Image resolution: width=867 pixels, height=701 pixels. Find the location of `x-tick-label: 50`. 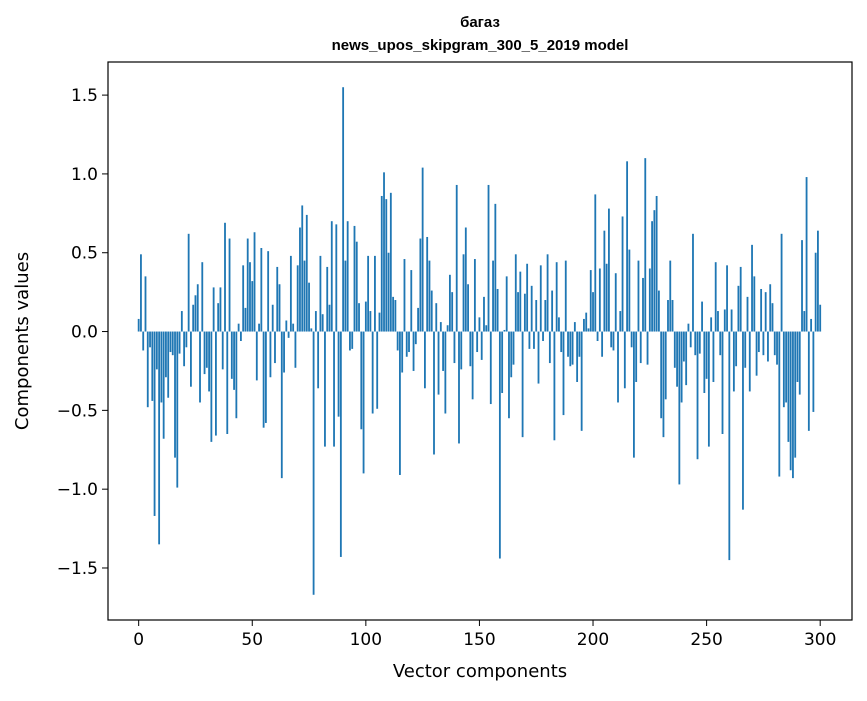

x-tick-label: 50 is located at coordinates (252, 640).